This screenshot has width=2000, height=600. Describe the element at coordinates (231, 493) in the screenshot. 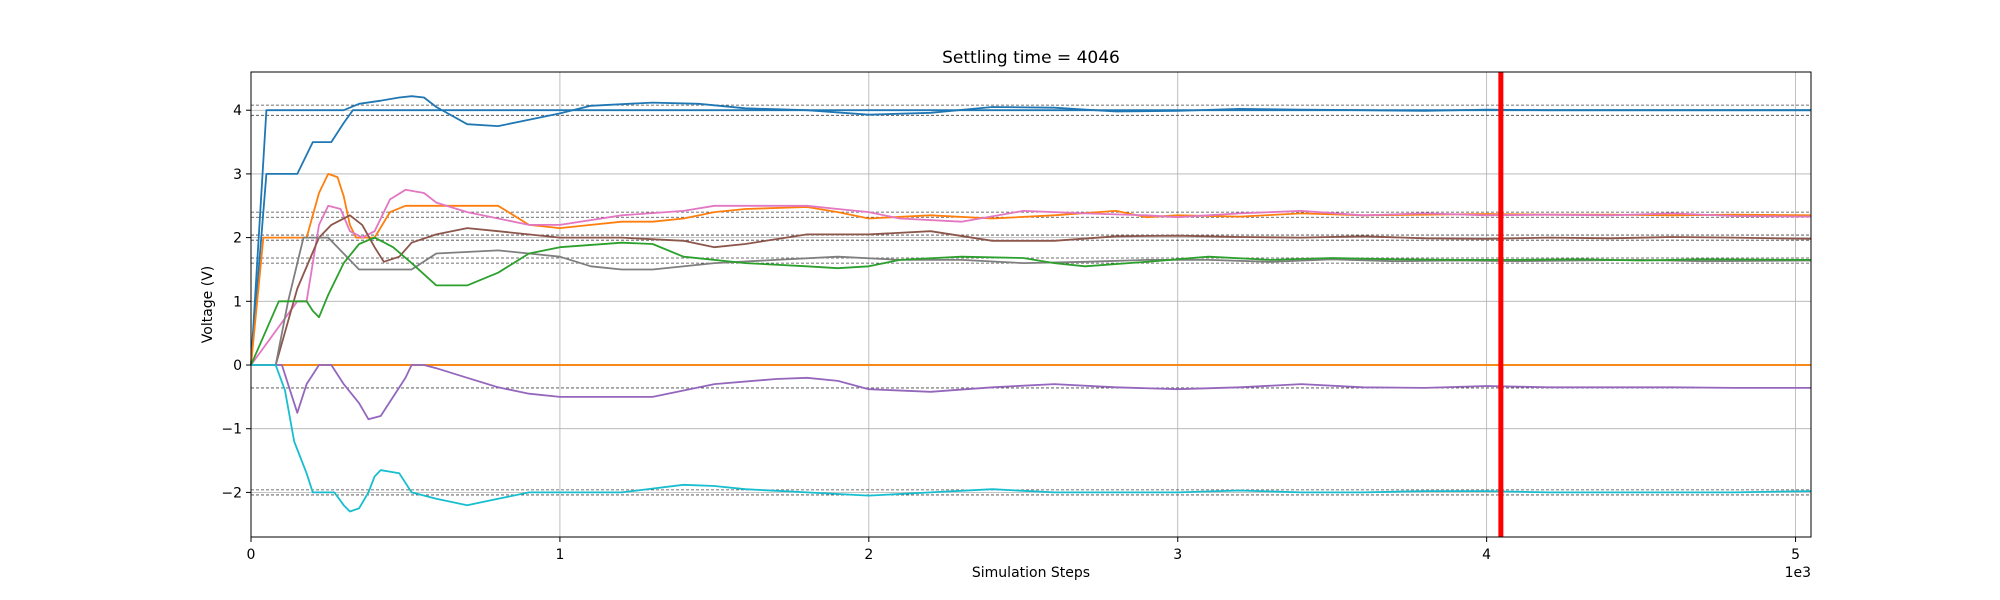

I see `y-tick-label: −2` at that location.